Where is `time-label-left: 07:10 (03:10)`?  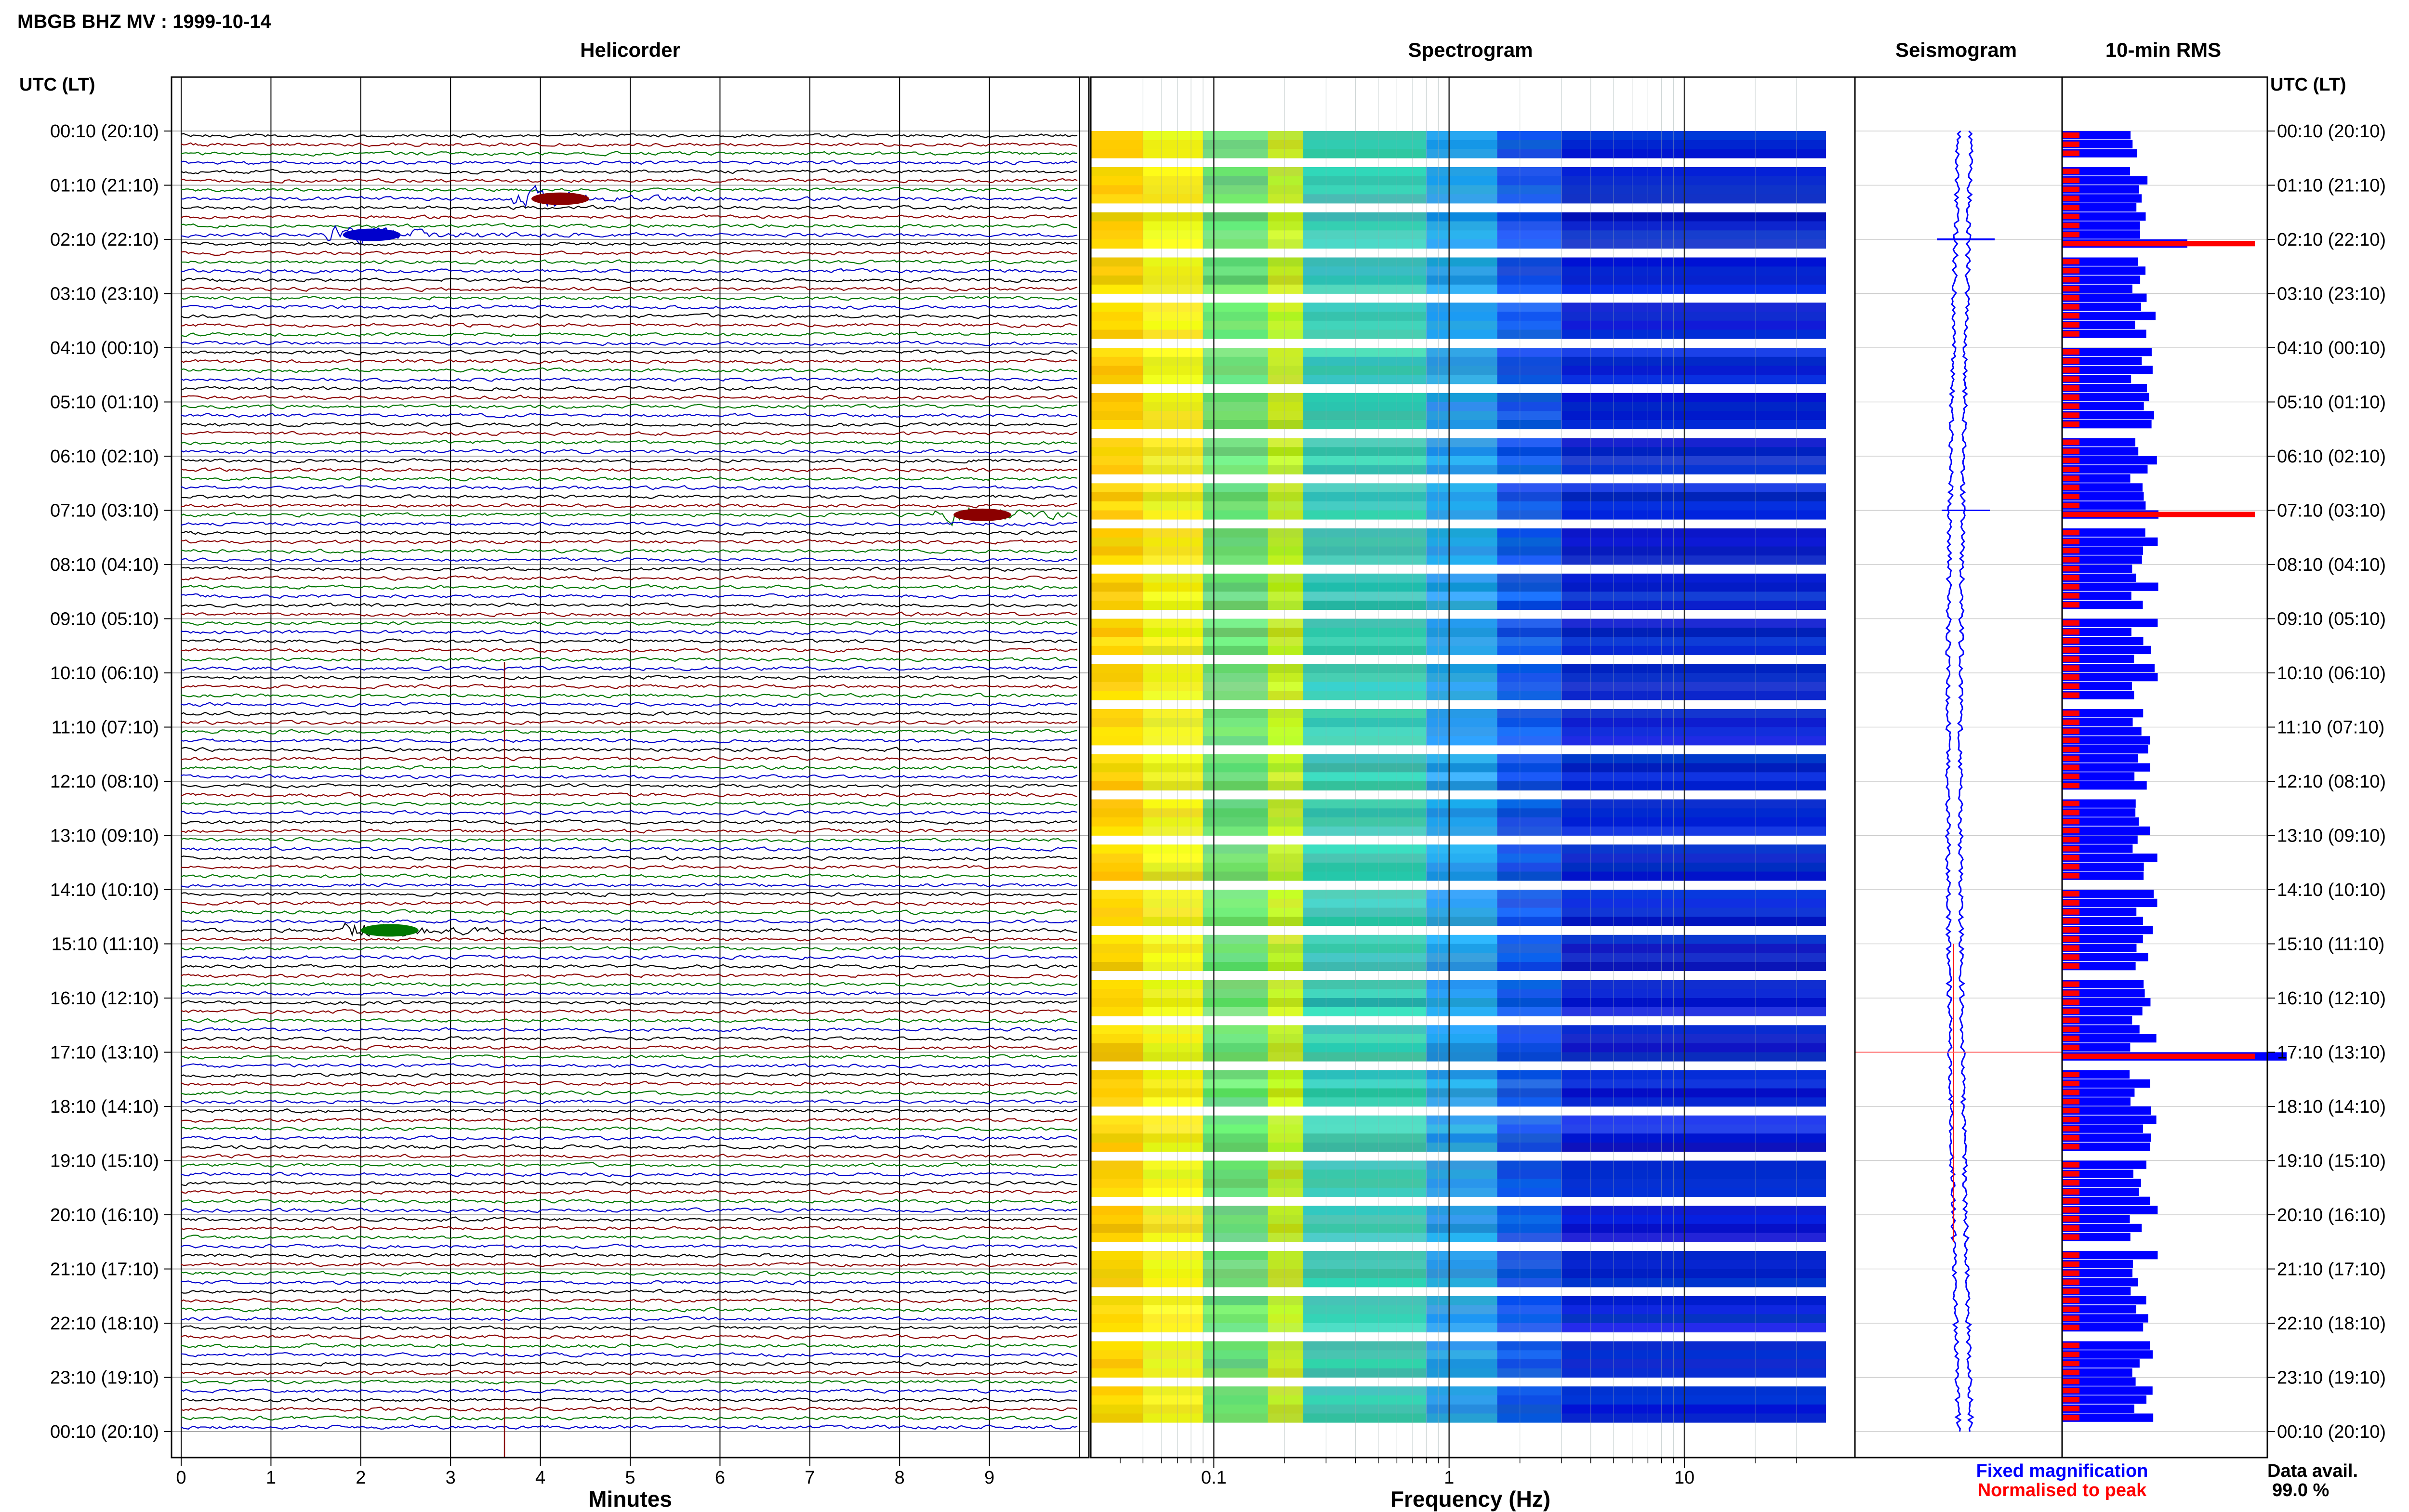 time-label-left: 07:10 (03:10) is located at coordinates (104, 511).